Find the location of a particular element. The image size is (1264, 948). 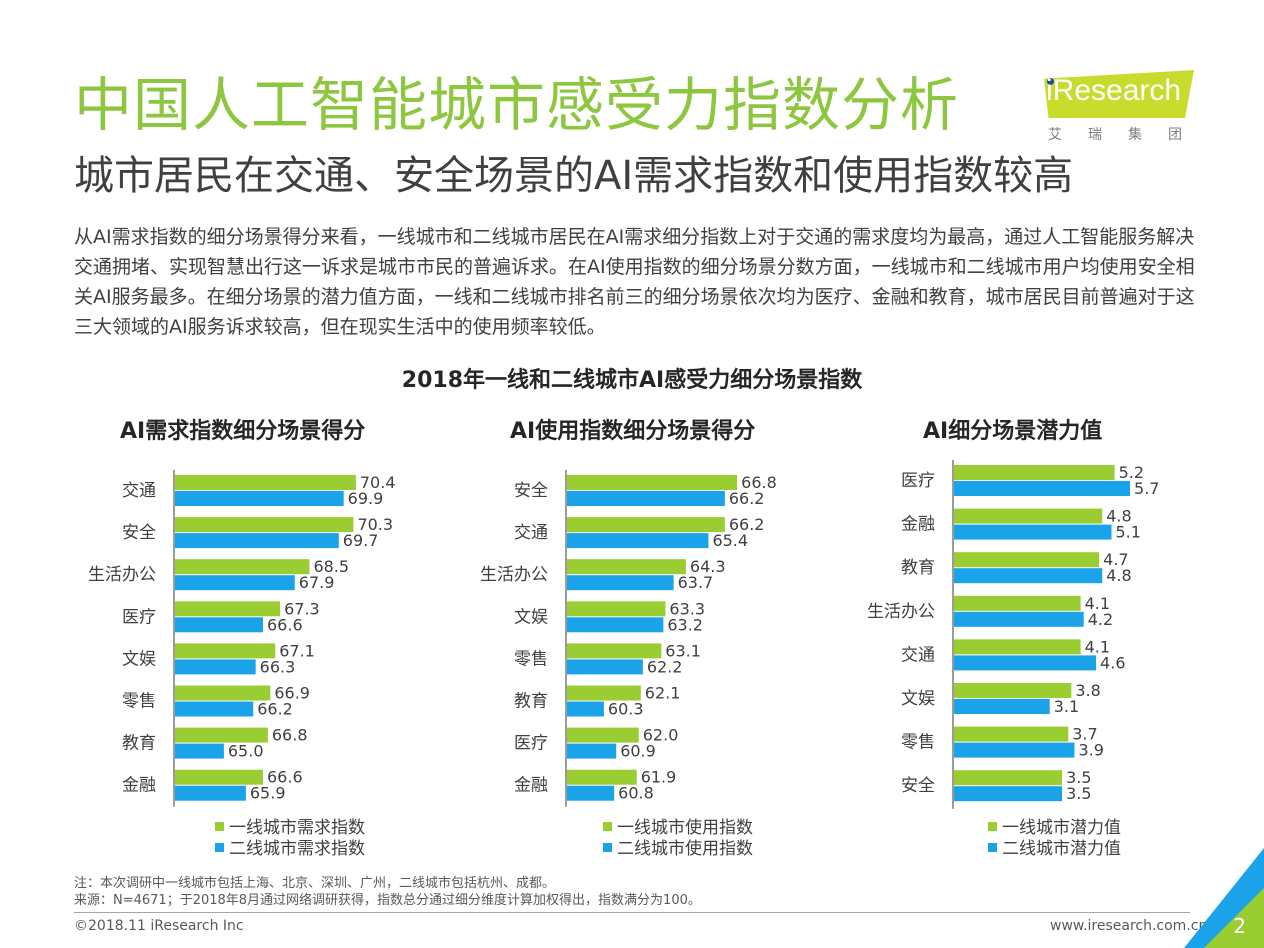

data-label: 65.0 is located at coordinates (246, 751).